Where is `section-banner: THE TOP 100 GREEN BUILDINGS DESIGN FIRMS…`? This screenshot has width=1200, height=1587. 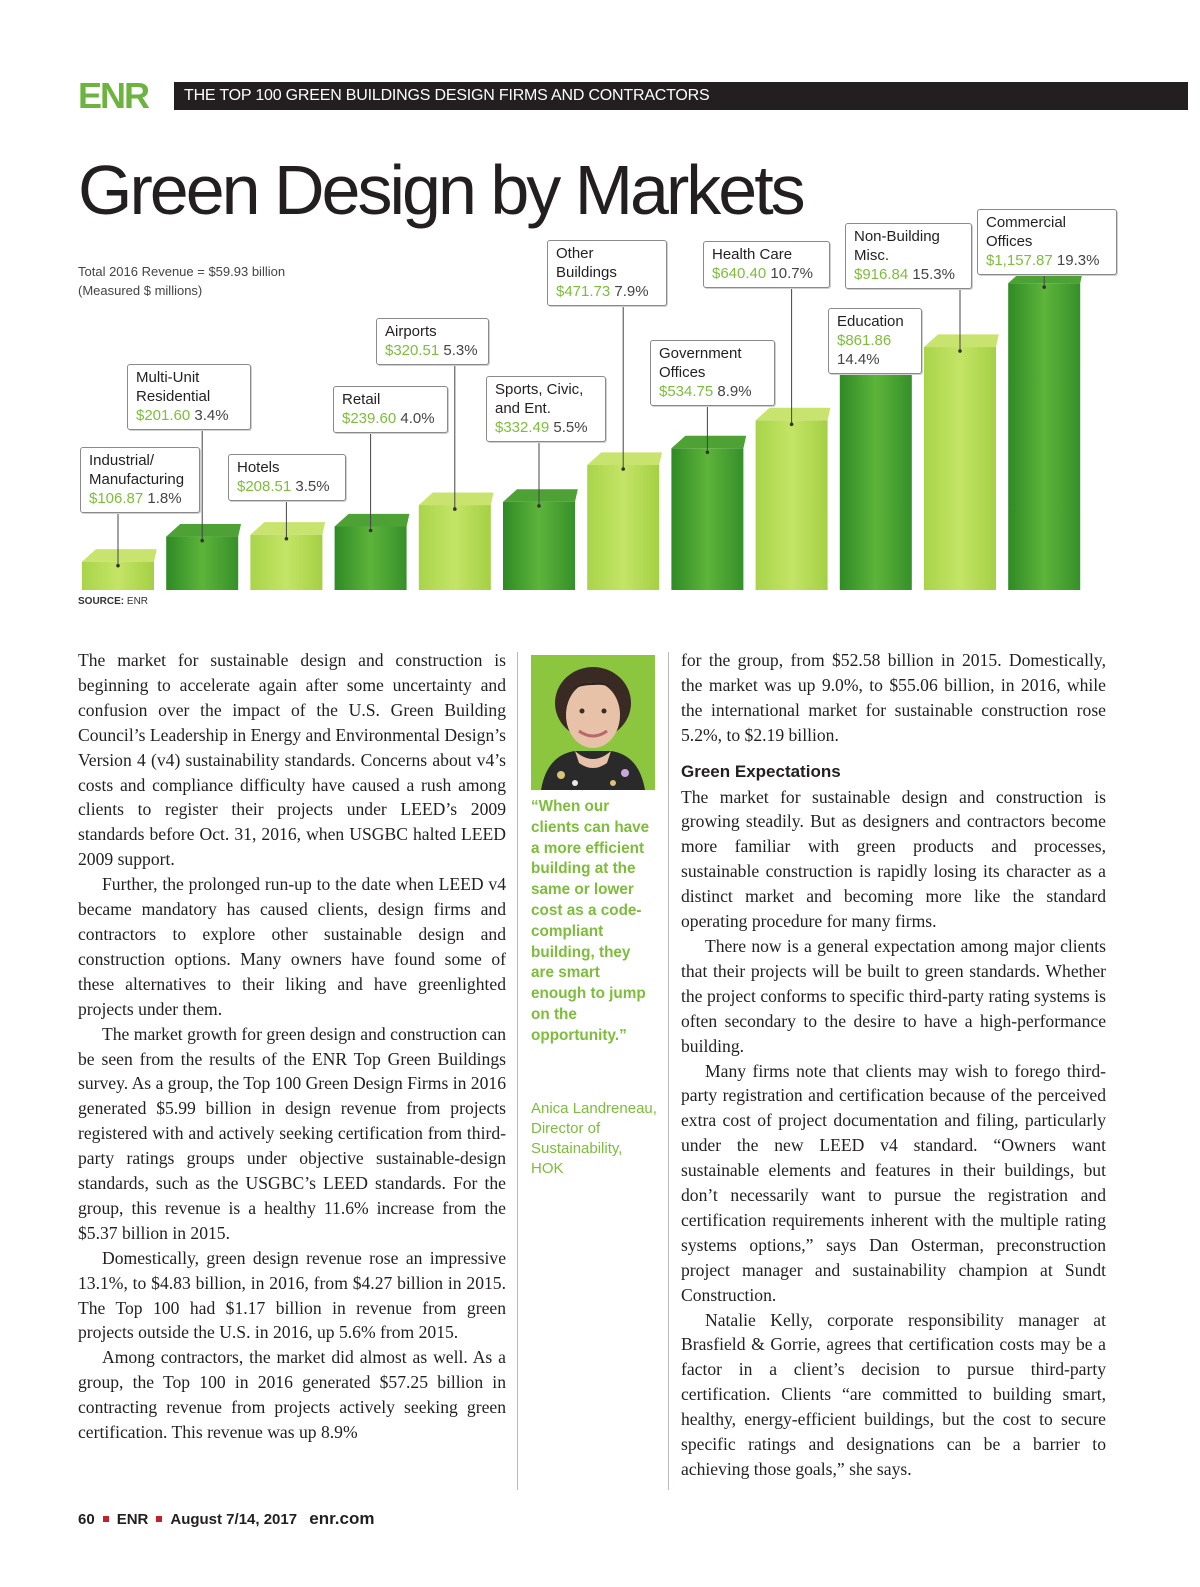 section-banner: THE TOP 100 GREEN BUILDINGS DESIGN FIRMS… is located at coordinates (681, 96).